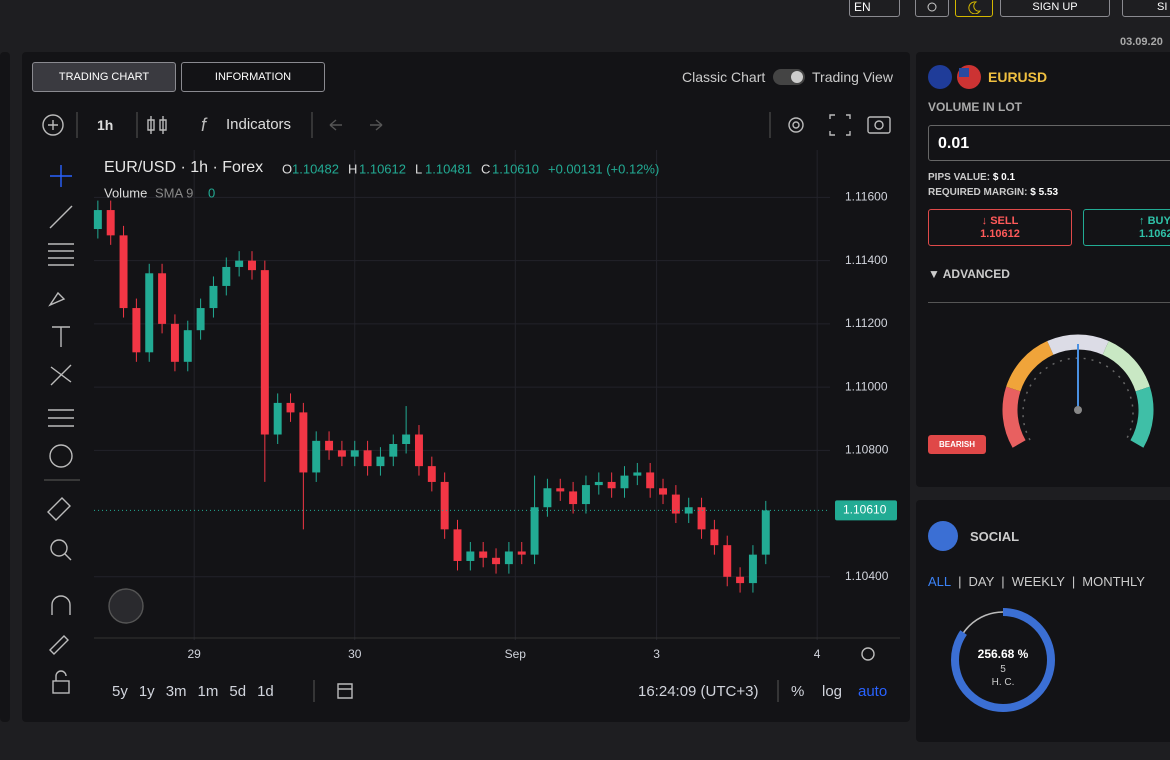 The height and width of the screenshot is (760, 1170). Describe the element at coordinates (104, 77) in the screenshot. I see `tab-trading-chart: TRADING CHART` at that location.